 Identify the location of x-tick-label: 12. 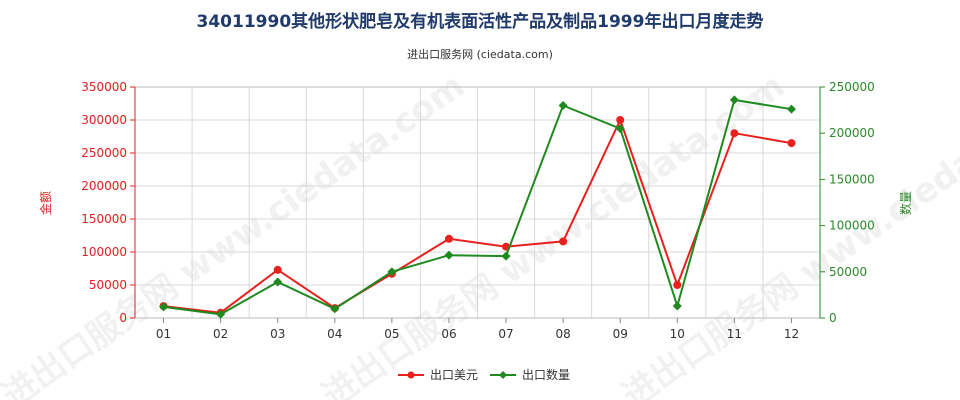
(791, 334).